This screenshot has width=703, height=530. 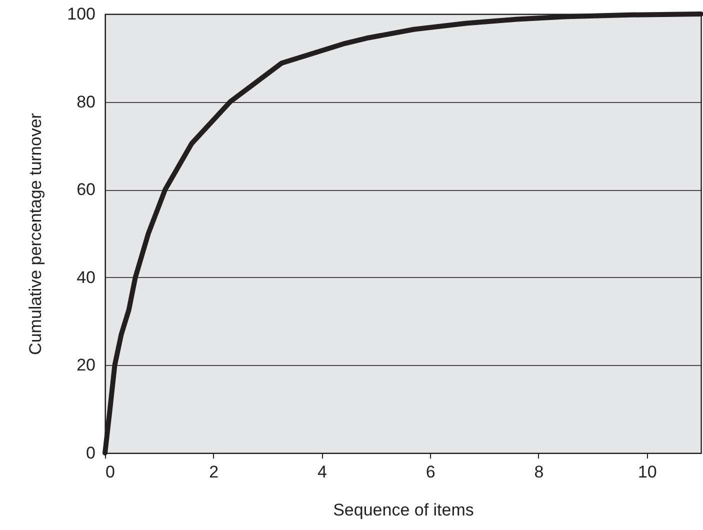 What do you see at coordinates (647, 472) in the screenshot?
I see `x-tick-label: 10` at bounding box center [647, 472].